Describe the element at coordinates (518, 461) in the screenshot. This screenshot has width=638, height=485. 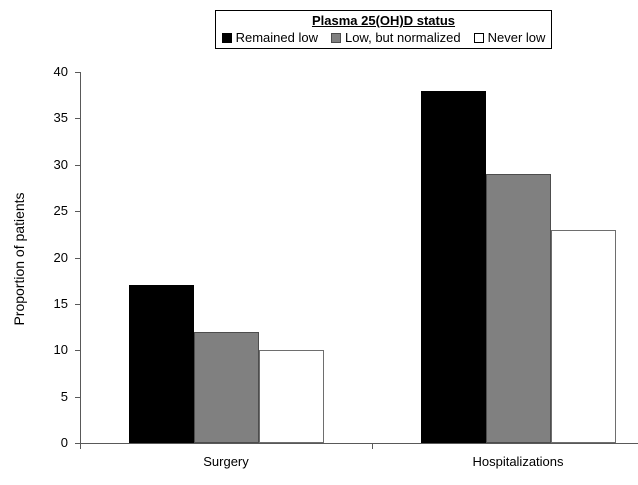
I see `x-category-label-hospitalizations: Hospitalizations` at that location.